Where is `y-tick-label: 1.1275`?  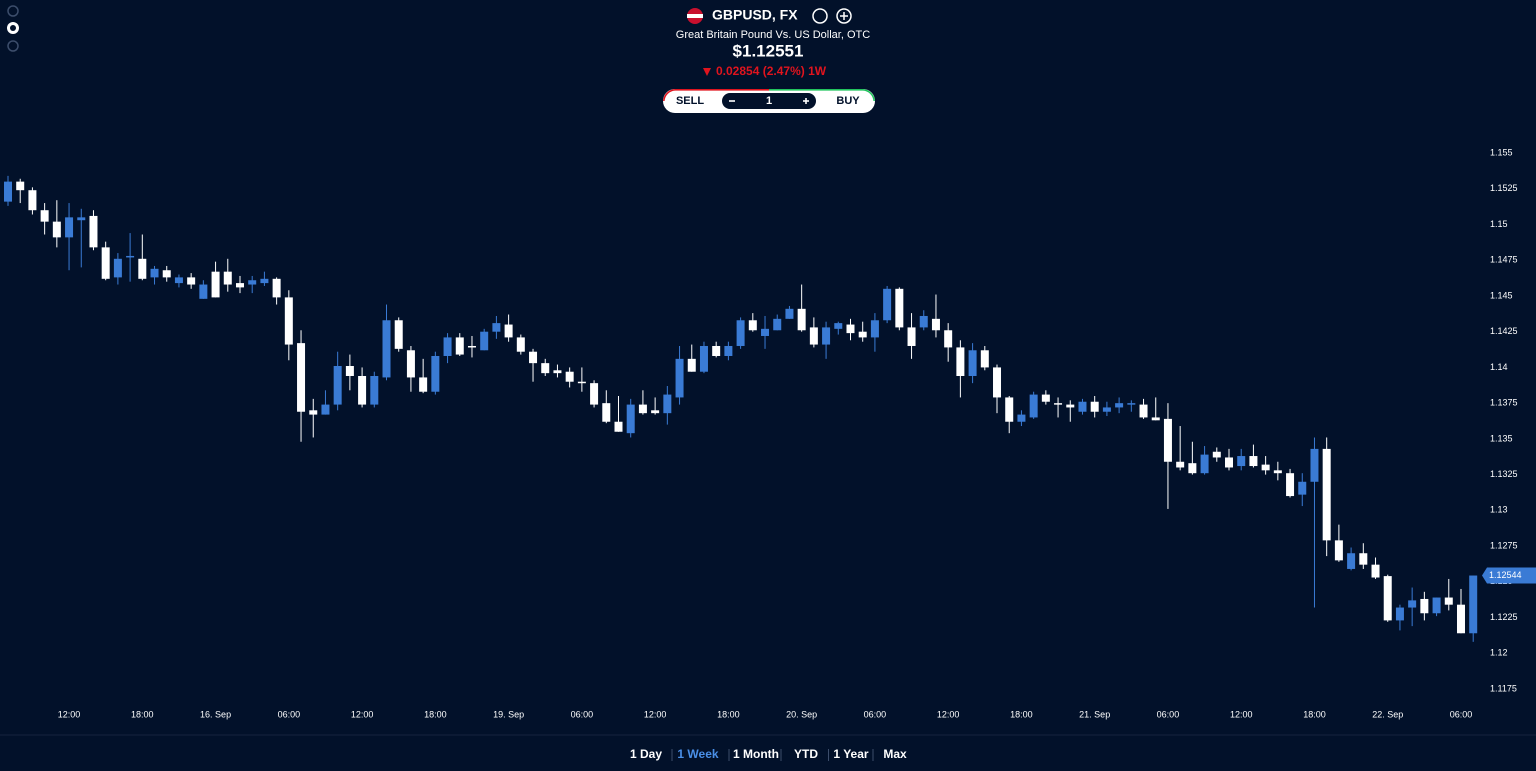 y-tick-label: 1.1275 is located at coordinates (1504, 545).